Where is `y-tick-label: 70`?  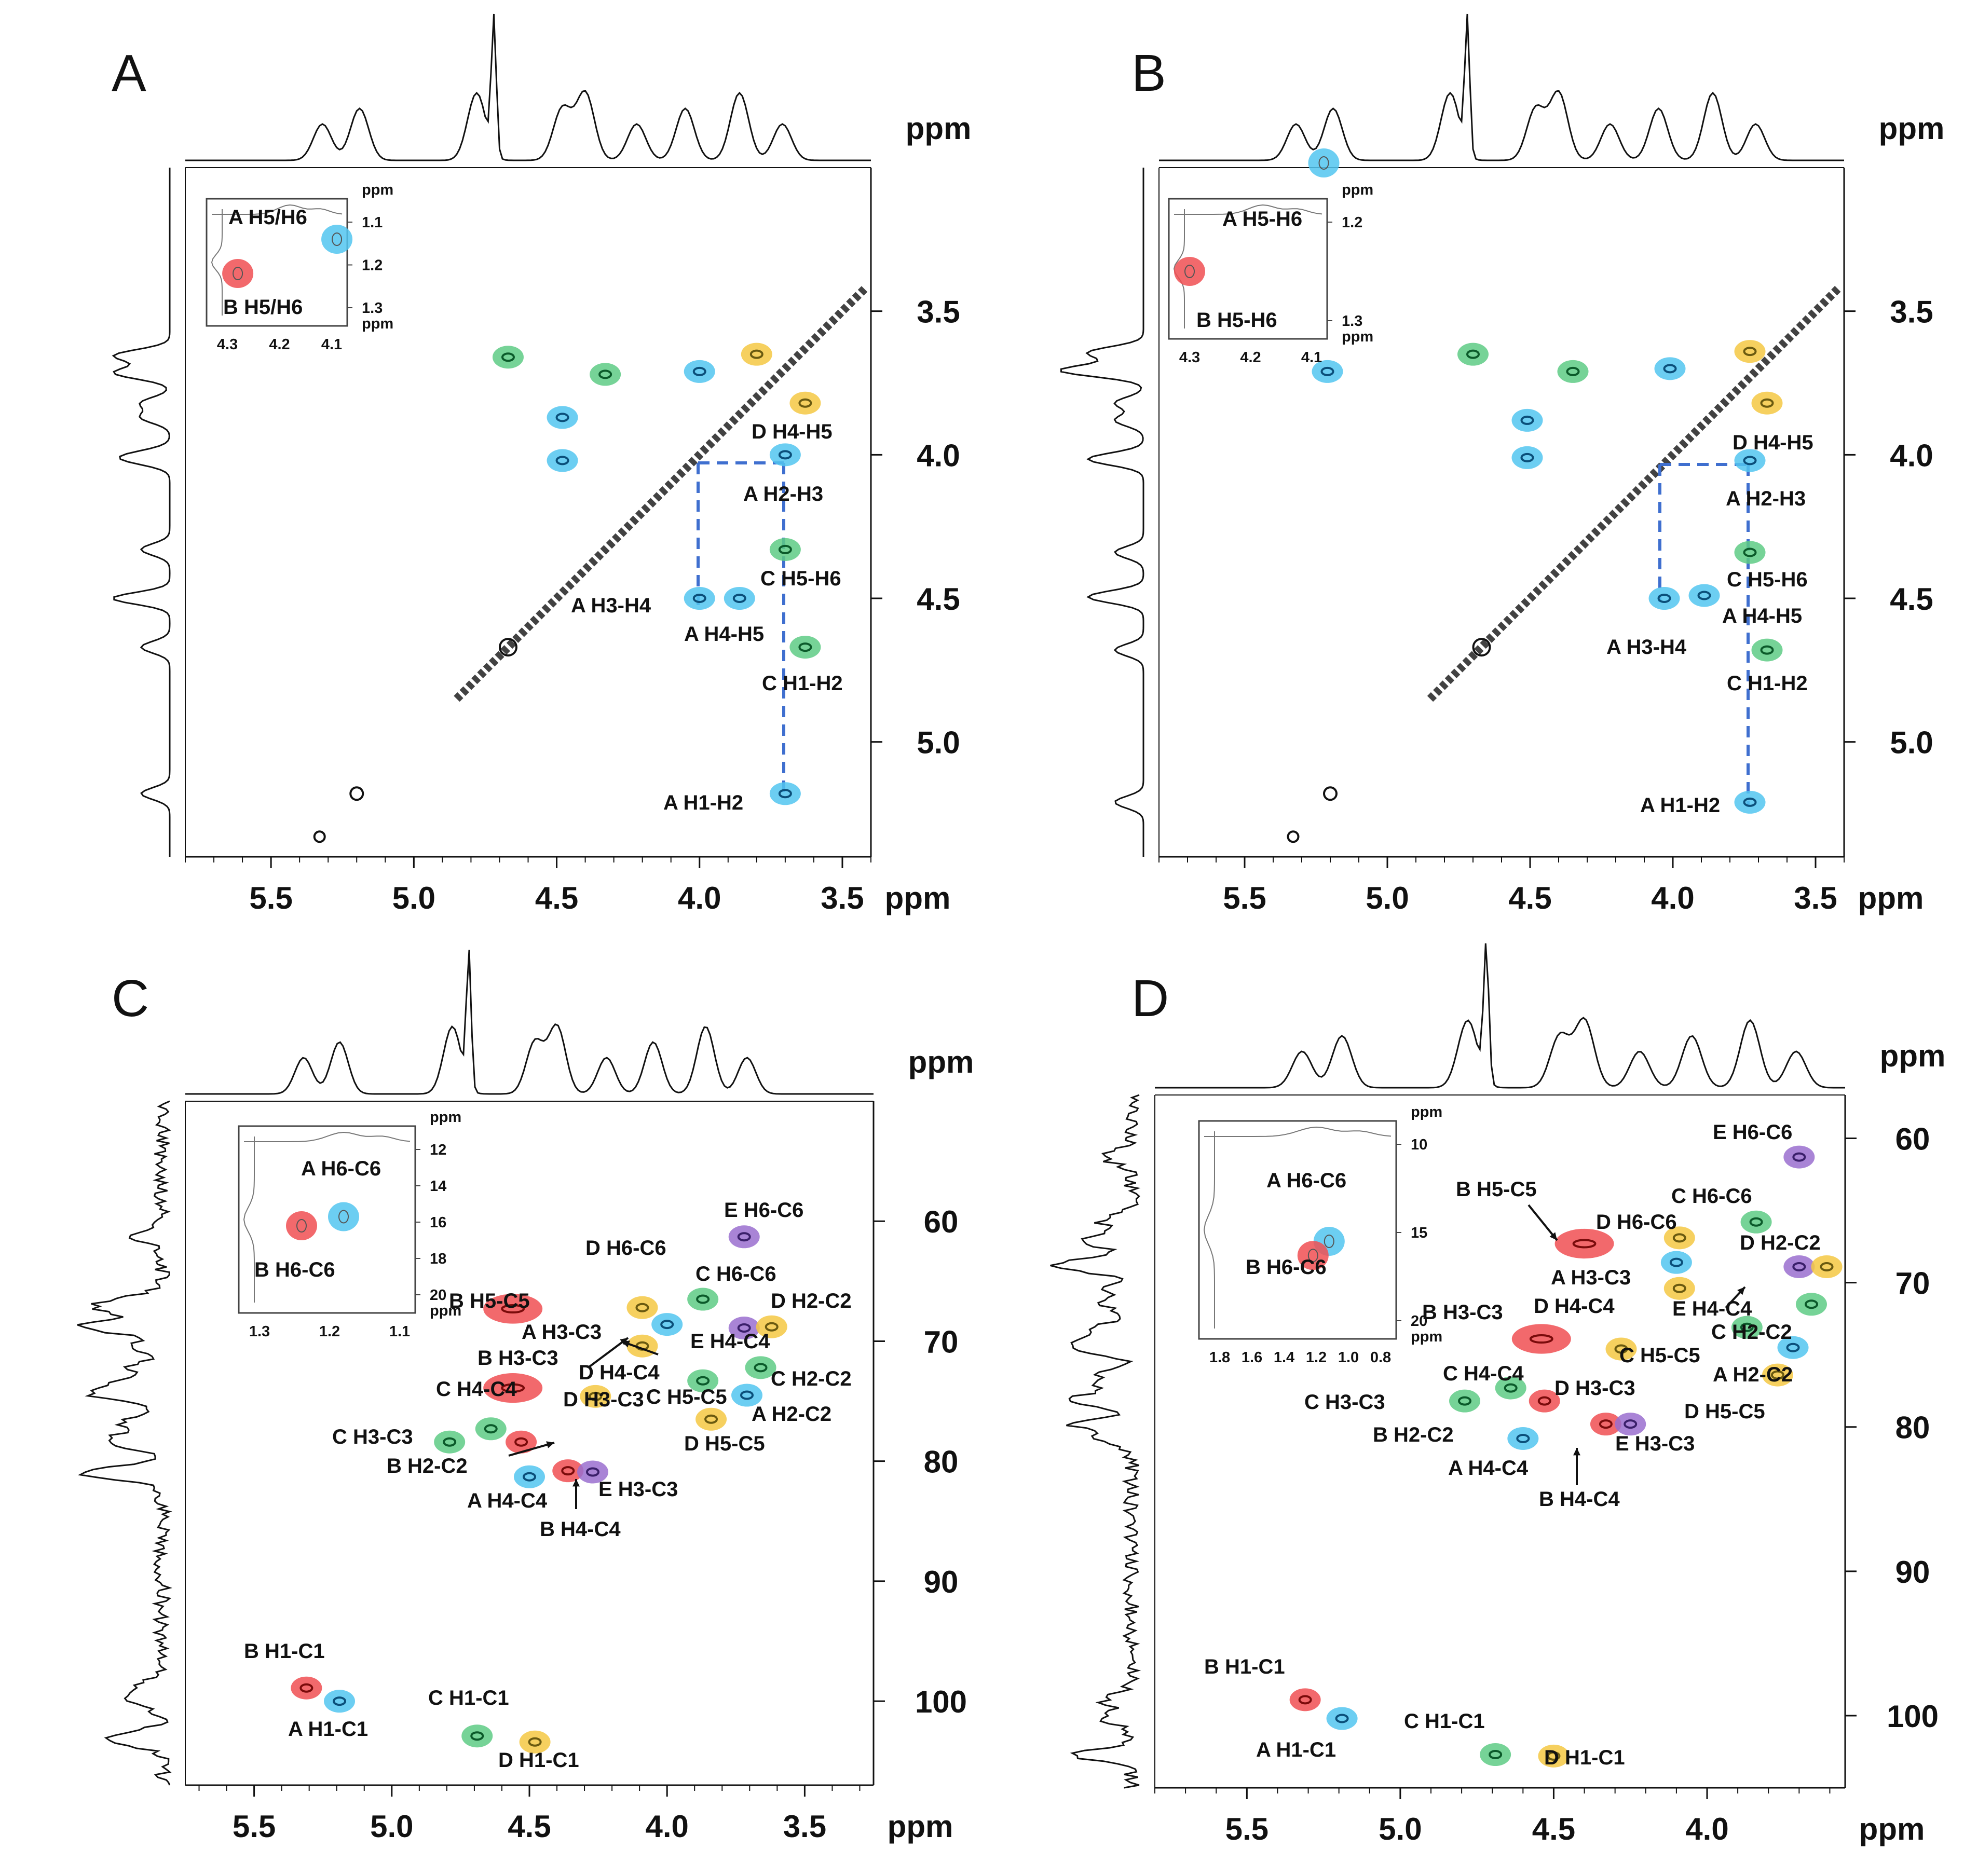 y-tick-label: 70 is located at coordinates (1912, 1283).